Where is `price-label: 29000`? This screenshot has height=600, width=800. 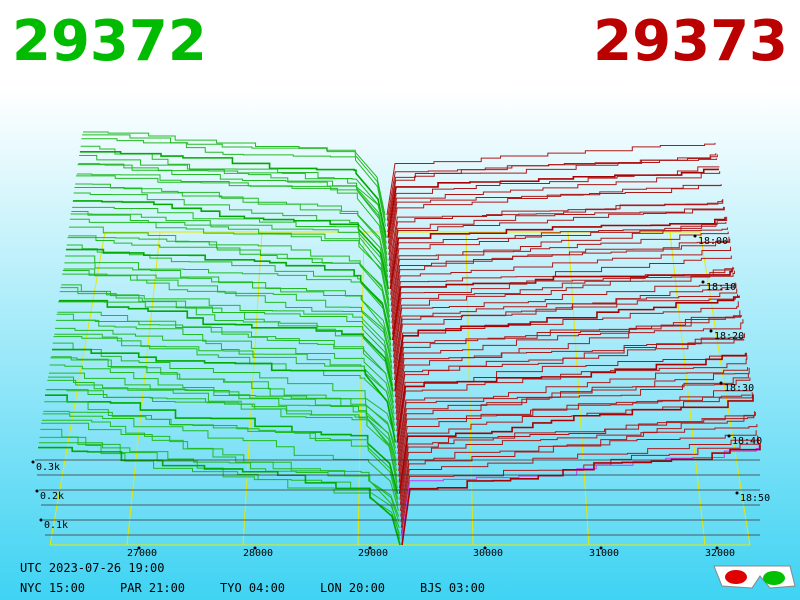
price-label: 29000 is located at coordinates (373, 553).